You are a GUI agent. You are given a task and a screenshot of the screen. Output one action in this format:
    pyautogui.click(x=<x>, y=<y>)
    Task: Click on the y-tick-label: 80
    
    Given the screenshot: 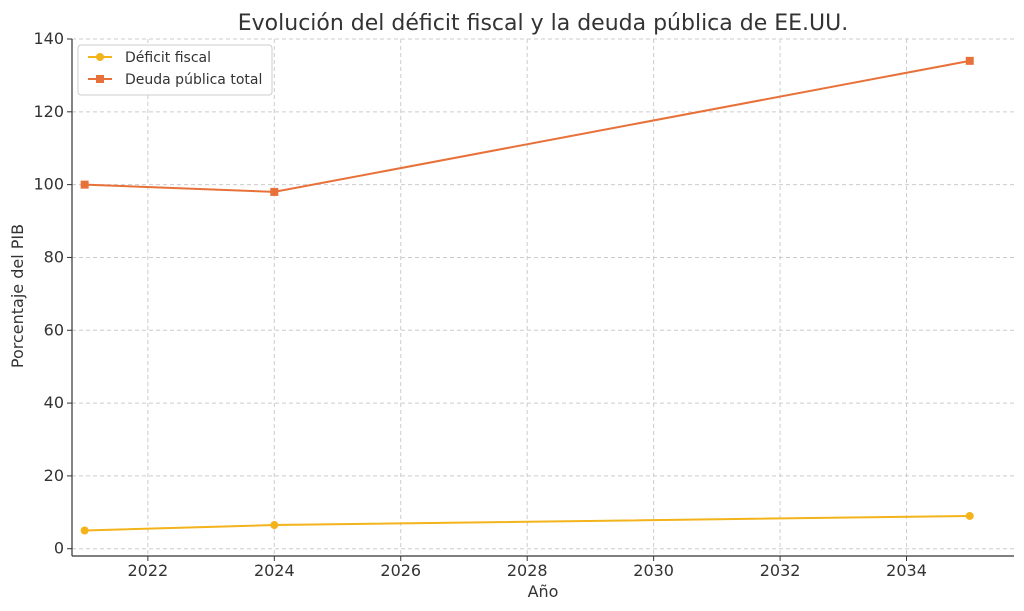 What is the action you would take?
    pyautogui.click(x=54, y=256)
    